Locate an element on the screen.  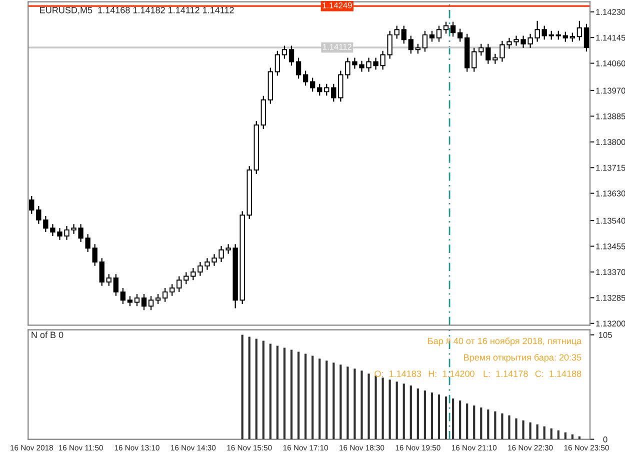
annotation: L: 1.14178 is located at coordinates (506, 373).